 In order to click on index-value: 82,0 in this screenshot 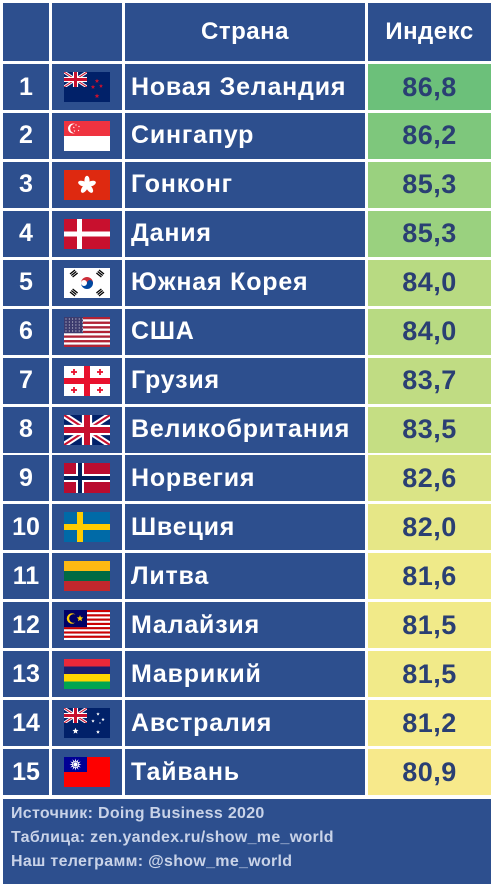, I will do `click(429, 527)`.